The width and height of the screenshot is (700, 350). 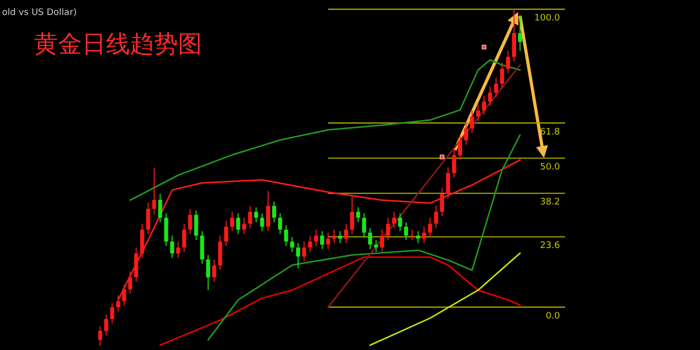 What do you see at coordinates (550, 203) in the screenshot?
I see `ref-line-label: 38.2` at bounding box center [550, 203].